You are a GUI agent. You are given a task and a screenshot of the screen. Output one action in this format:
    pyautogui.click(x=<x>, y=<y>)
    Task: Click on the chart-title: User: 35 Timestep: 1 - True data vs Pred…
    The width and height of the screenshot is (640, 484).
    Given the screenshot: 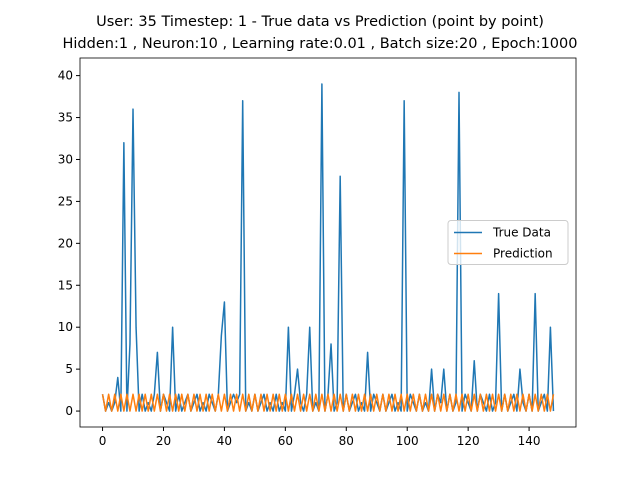 What is the action you would take?
    pyautogui.click(x=320, y=22)
    